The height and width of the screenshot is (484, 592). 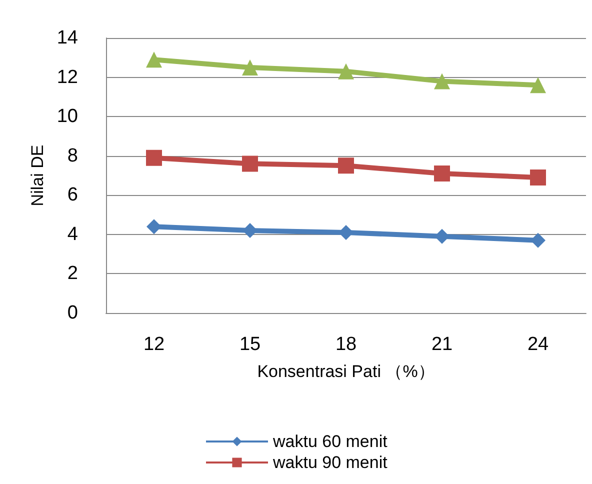 What do you see at coordinates (346, 344) in the screenshot?
I see `x-tick-label: 18` at bounding box center [346, 344].